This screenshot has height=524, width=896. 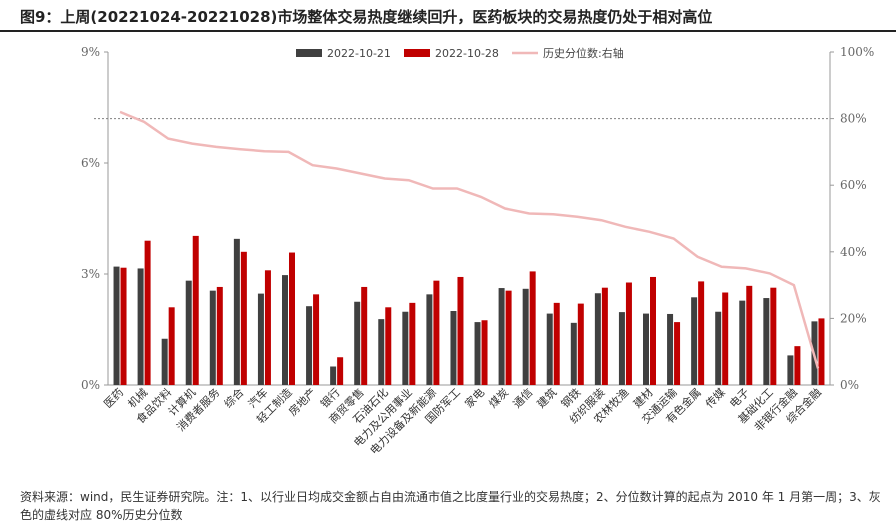 What do you see at coordinates (474, 397) in the screenshot?
I see `x-category-label: 家电` at bounding box center [474, 397].